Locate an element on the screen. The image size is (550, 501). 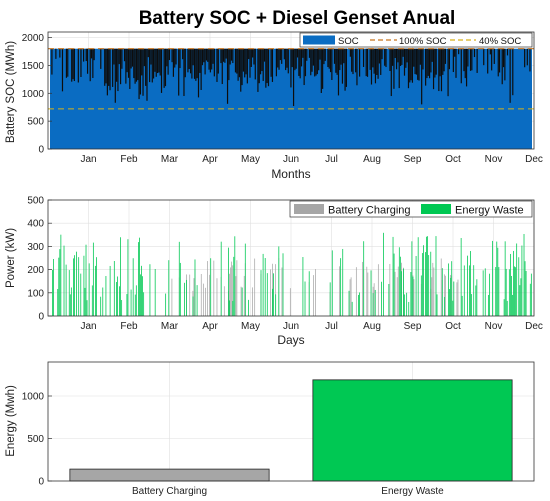
power-chart-x-ticks: Jan Feb Mar Apr May Jun Jul Aug Sep Oct Nov Dec is located at coordinates (311, 326).